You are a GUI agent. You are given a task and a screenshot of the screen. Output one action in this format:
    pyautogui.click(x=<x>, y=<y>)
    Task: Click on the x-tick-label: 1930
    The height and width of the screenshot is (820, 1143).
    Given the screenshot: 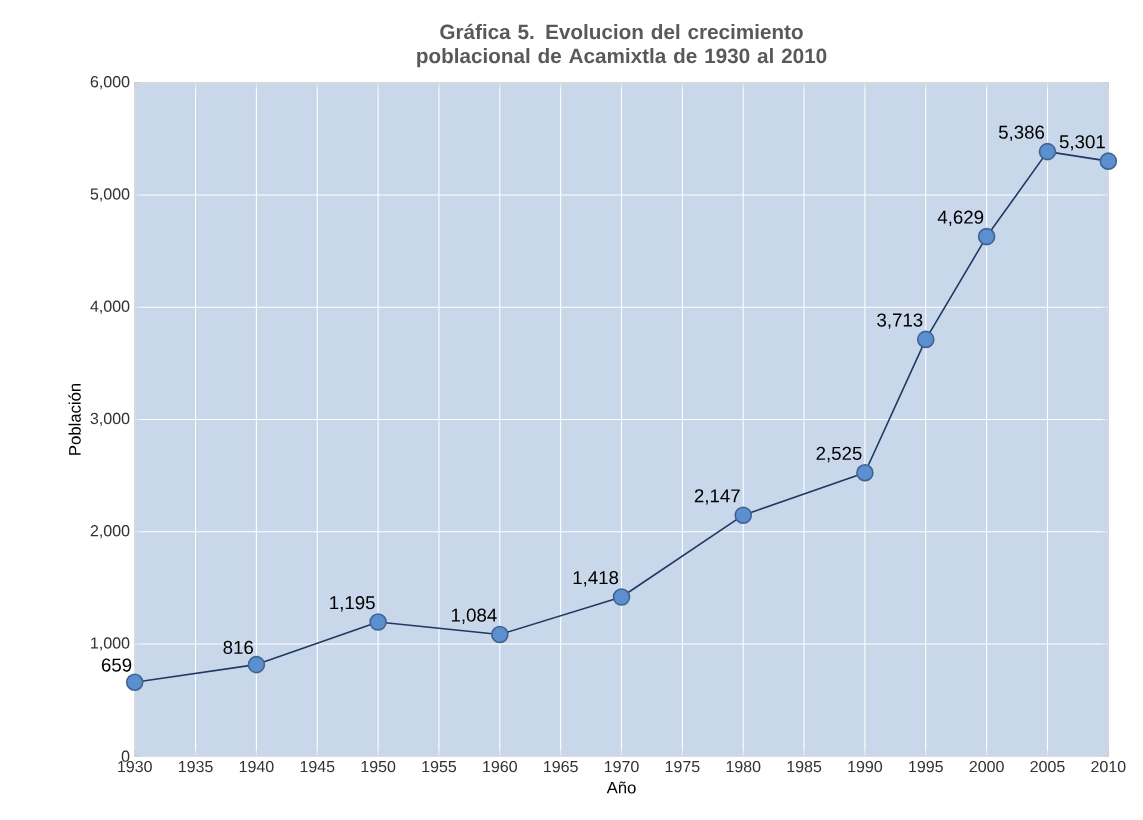 What is the action you would take?
    pyautogui.click(x=135, y=766)
    